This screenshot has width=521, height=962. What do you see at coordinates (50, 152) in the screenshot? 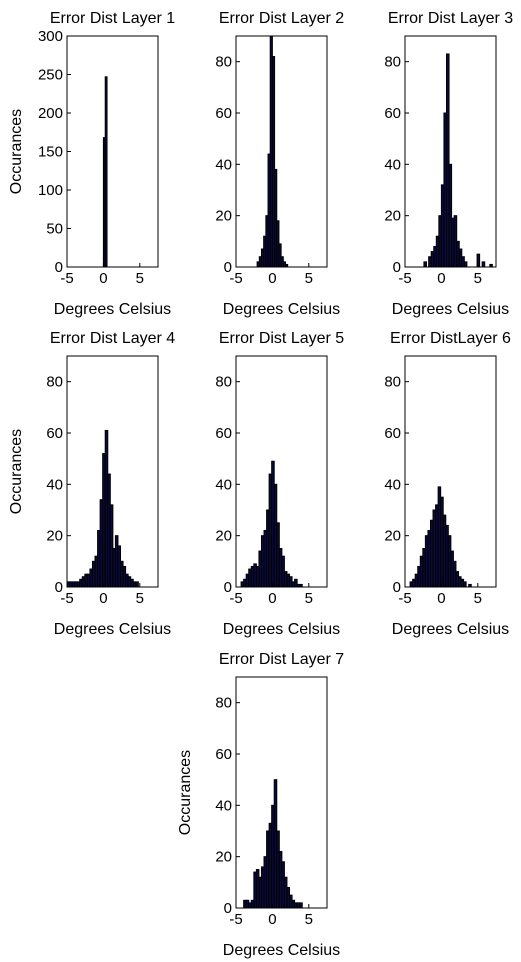
I see `y-tick-label: 150` at bounding box center [50, 152].